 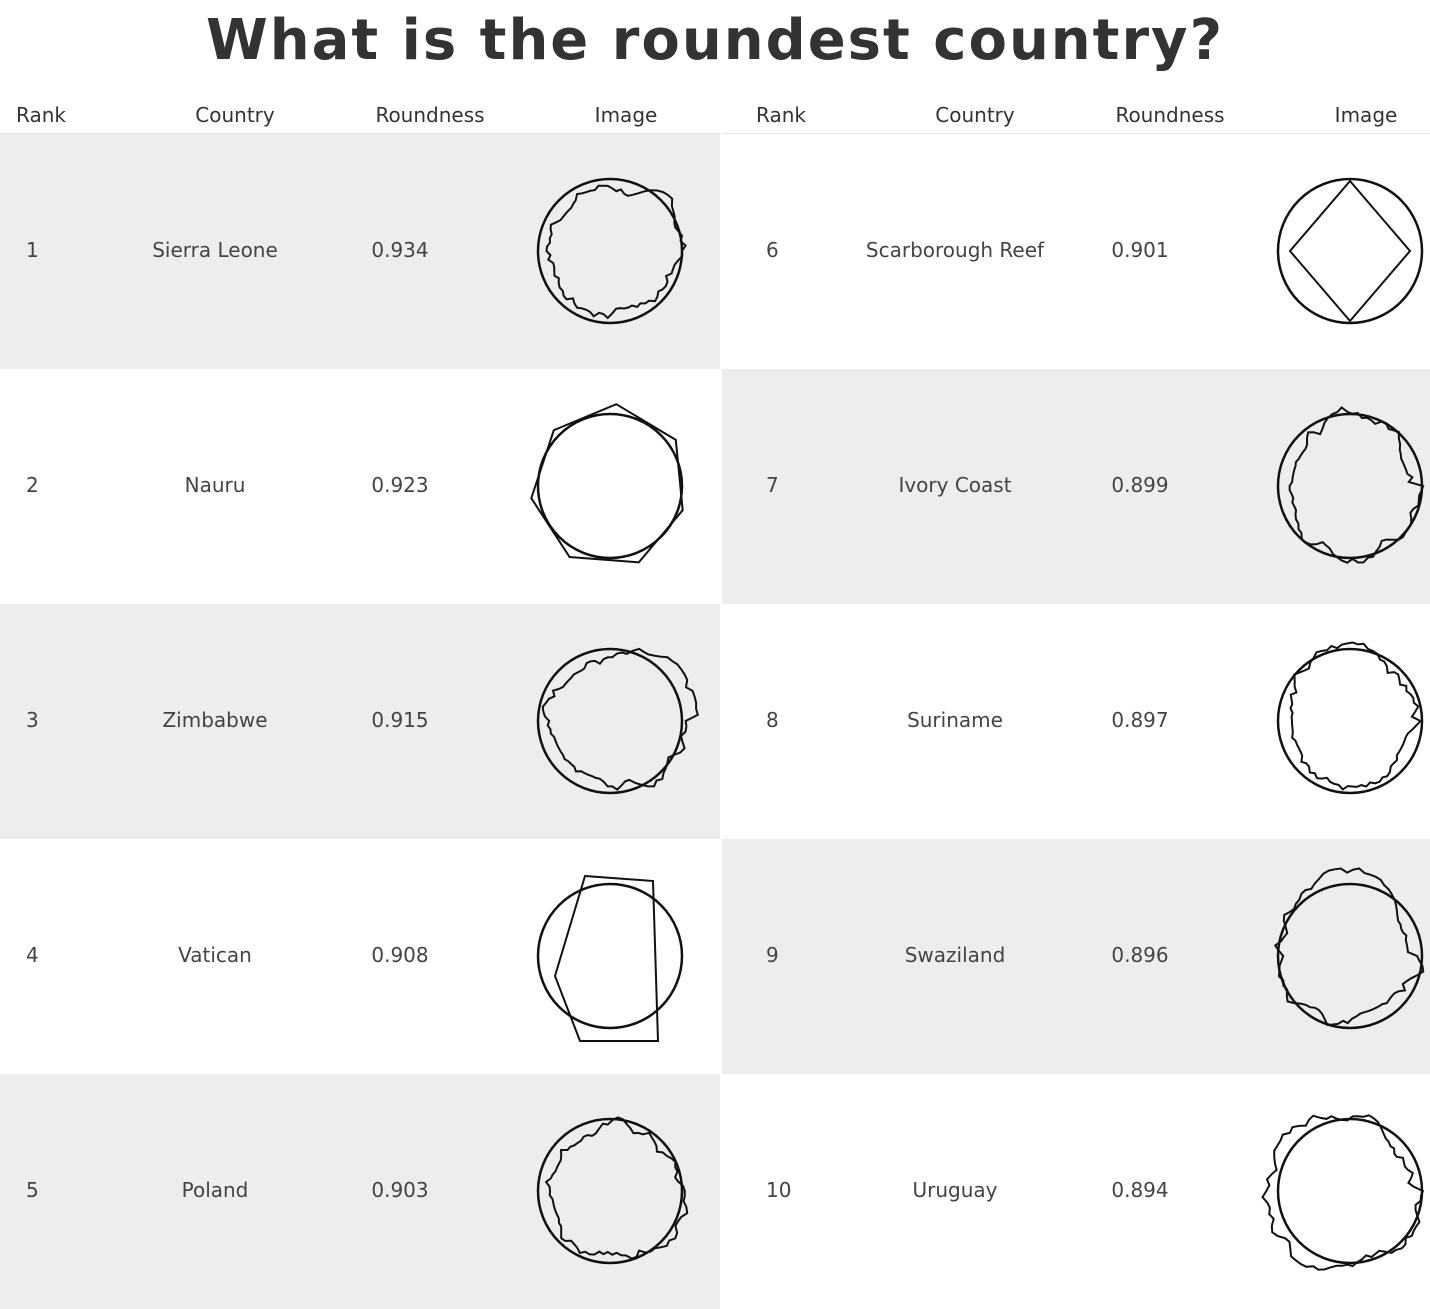 What do you see at coordinates (955, 720) in the screenshot?
I see `country-cell: Suriname` at bounding box center [955, 720].